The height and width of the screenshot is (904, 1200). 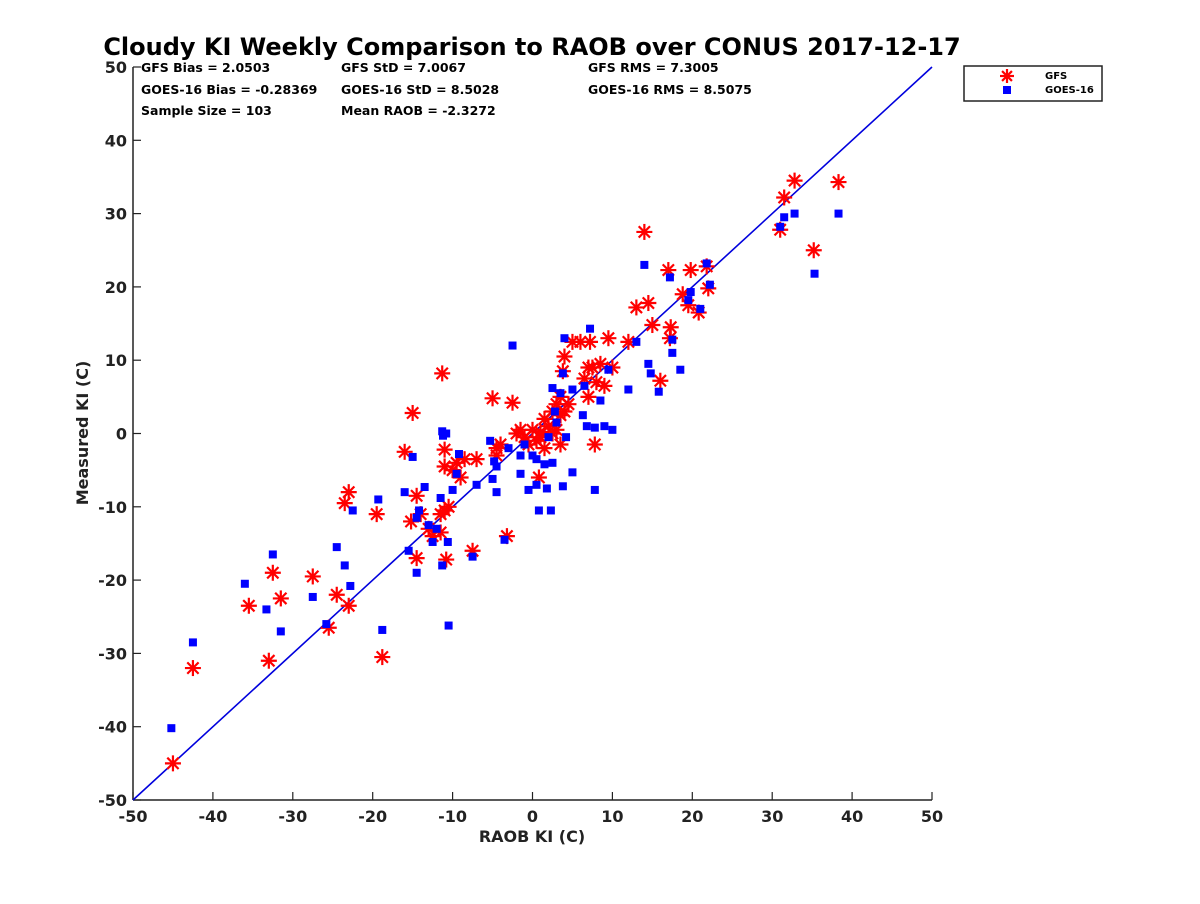 I want to click on x-tick-label: -30, so click(x=292, y=816).